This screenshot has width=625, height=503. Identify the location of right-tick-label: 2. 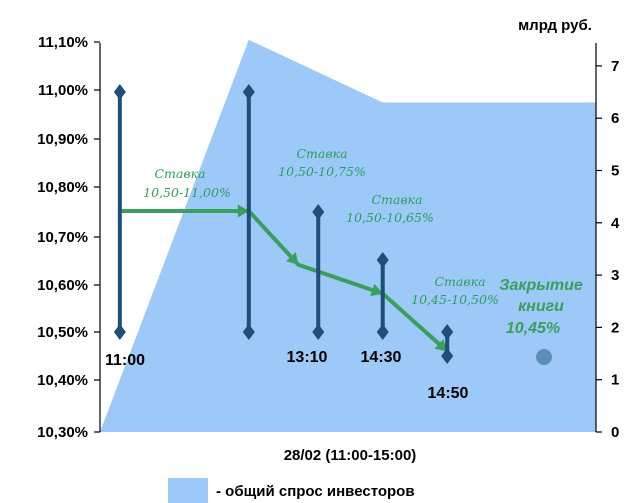
(615, 327).